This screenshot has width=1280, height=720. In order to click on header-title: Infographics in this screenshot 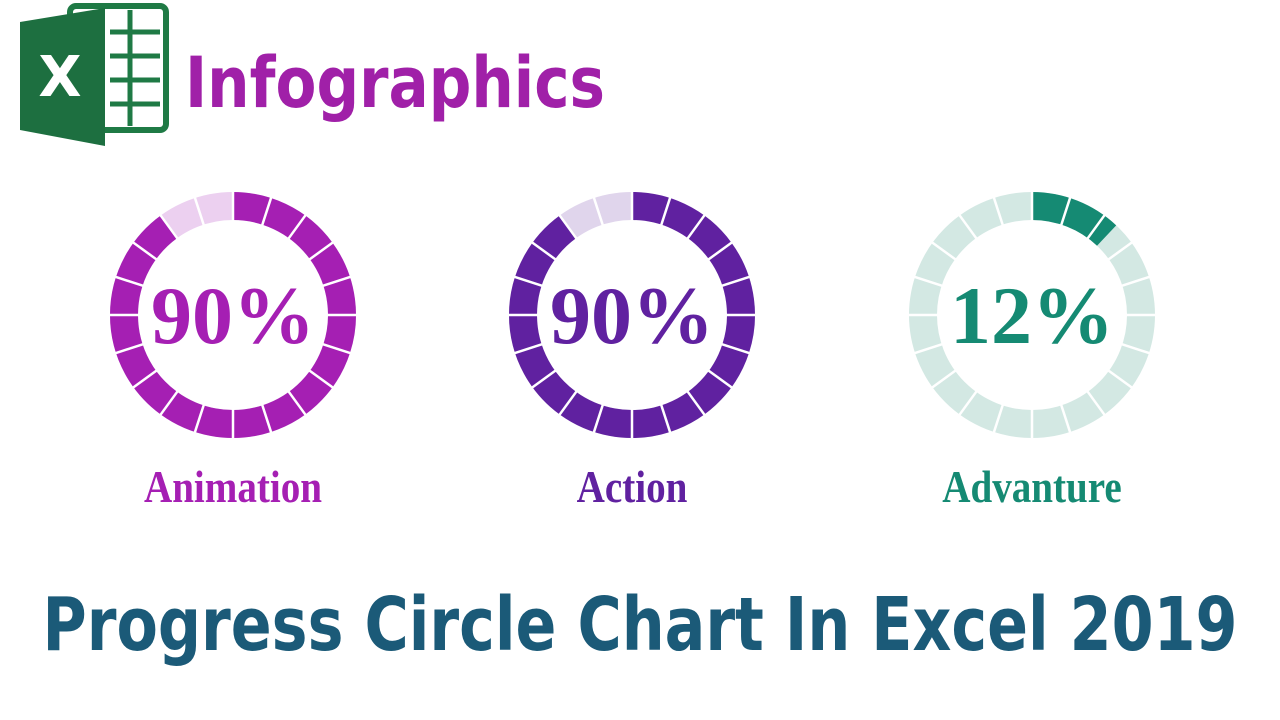, I will do `click(395, 83)`.